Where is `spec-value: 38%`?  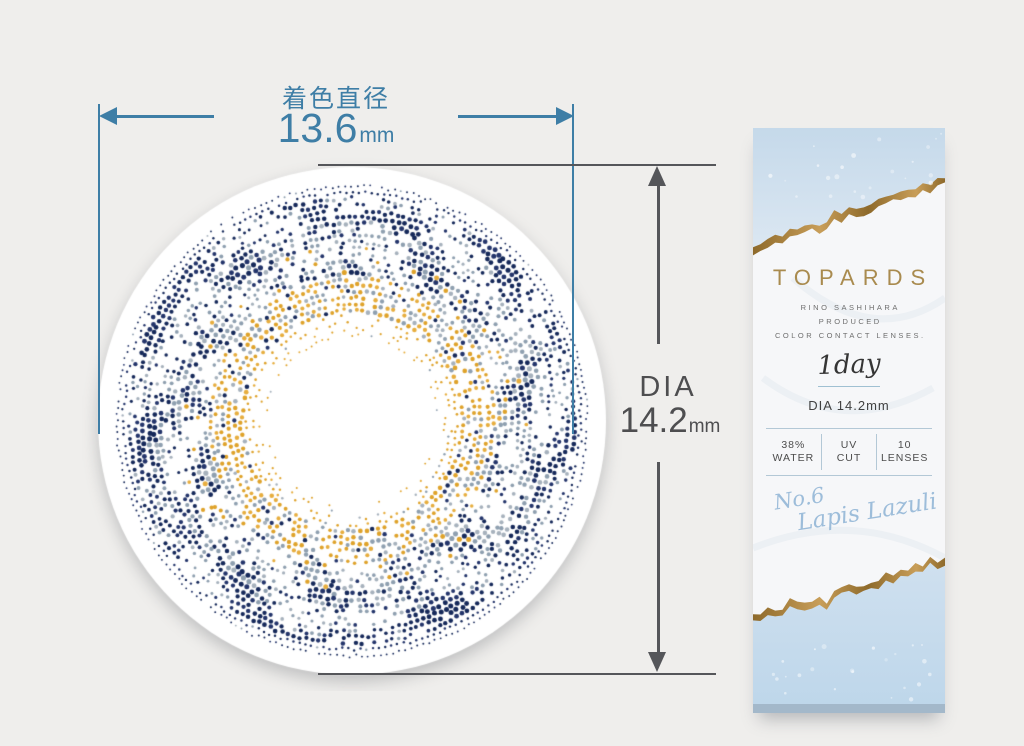 spec-value: 38% is located at coordinates (793, 445).